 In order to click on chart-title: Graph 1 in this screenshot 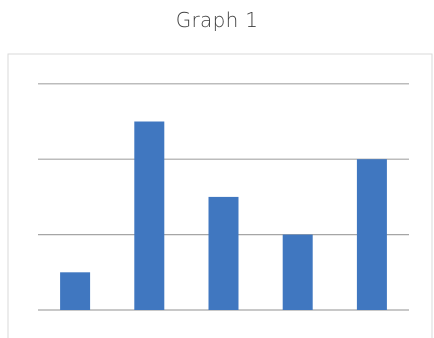, I will do `click(217, 20)`.